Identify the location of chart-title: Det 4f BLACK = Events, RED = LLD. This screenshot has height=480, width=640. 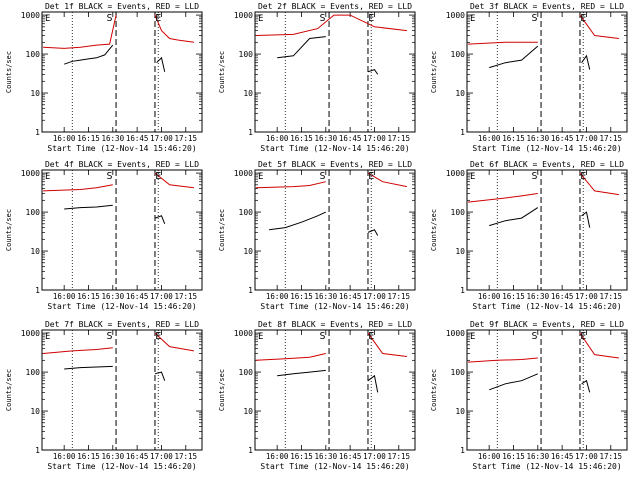
(122, 164).